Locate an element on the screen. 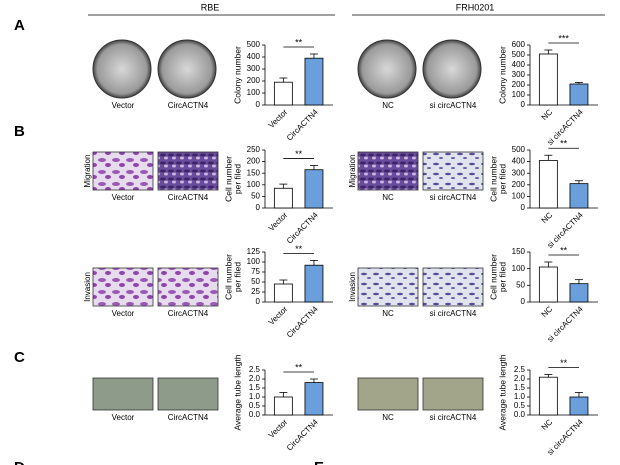 This screenshot has height=465, width=620. y-tick-label: 1.5 is located at coordinates (520, 387).